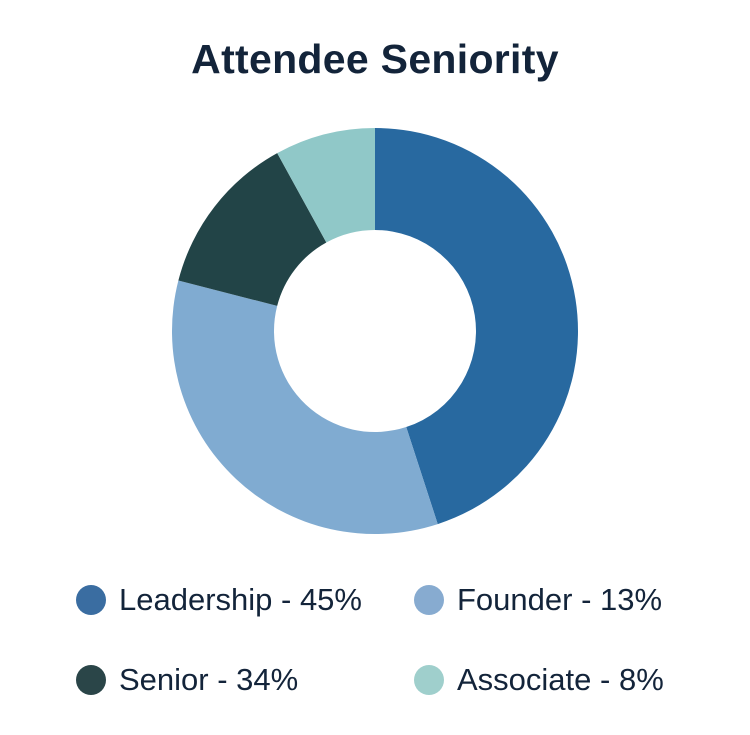  I want to click on donut-slice-founder, so click(252, 229).